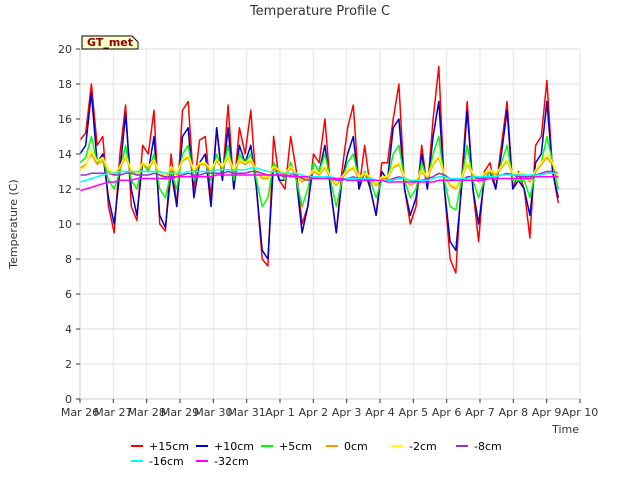 The width and height of the screenshot is (640, 480). Describe the element at coordinates (234, 446) in the screenshot. I see `legend-label: +10cm` at that location.